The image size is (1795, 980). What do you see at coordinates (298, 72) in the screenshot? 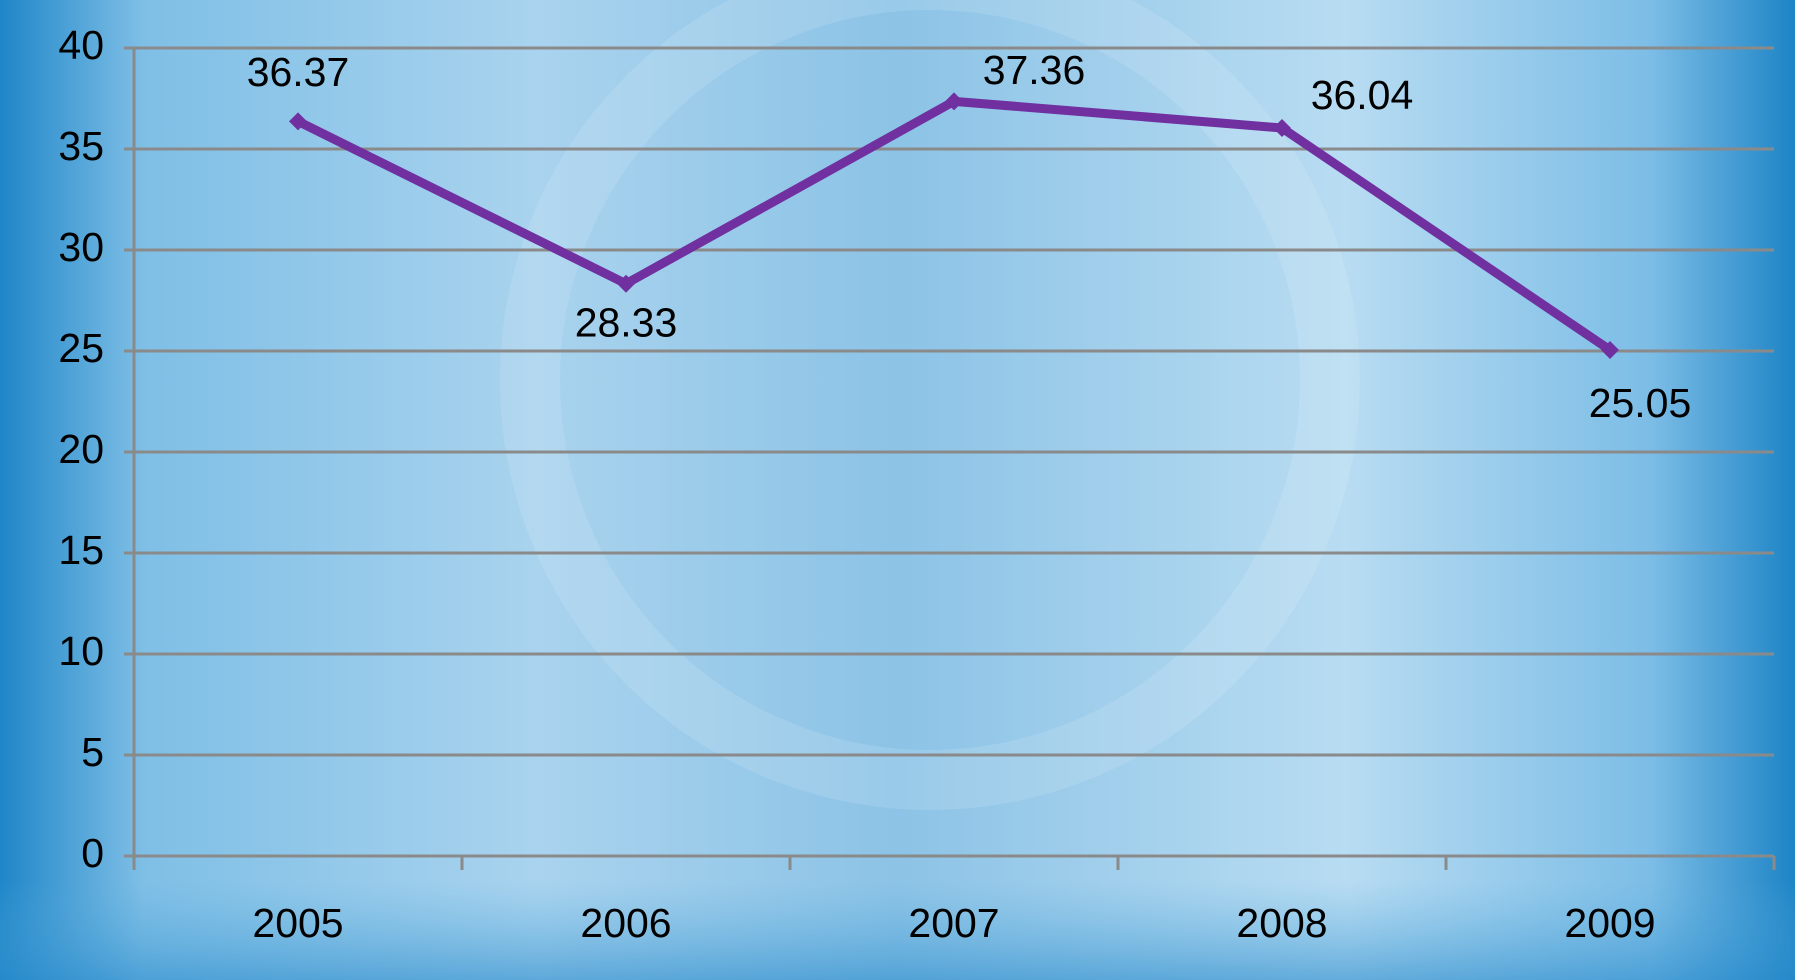
I see `data-label: 36.37` at bounding box center [298, 72].